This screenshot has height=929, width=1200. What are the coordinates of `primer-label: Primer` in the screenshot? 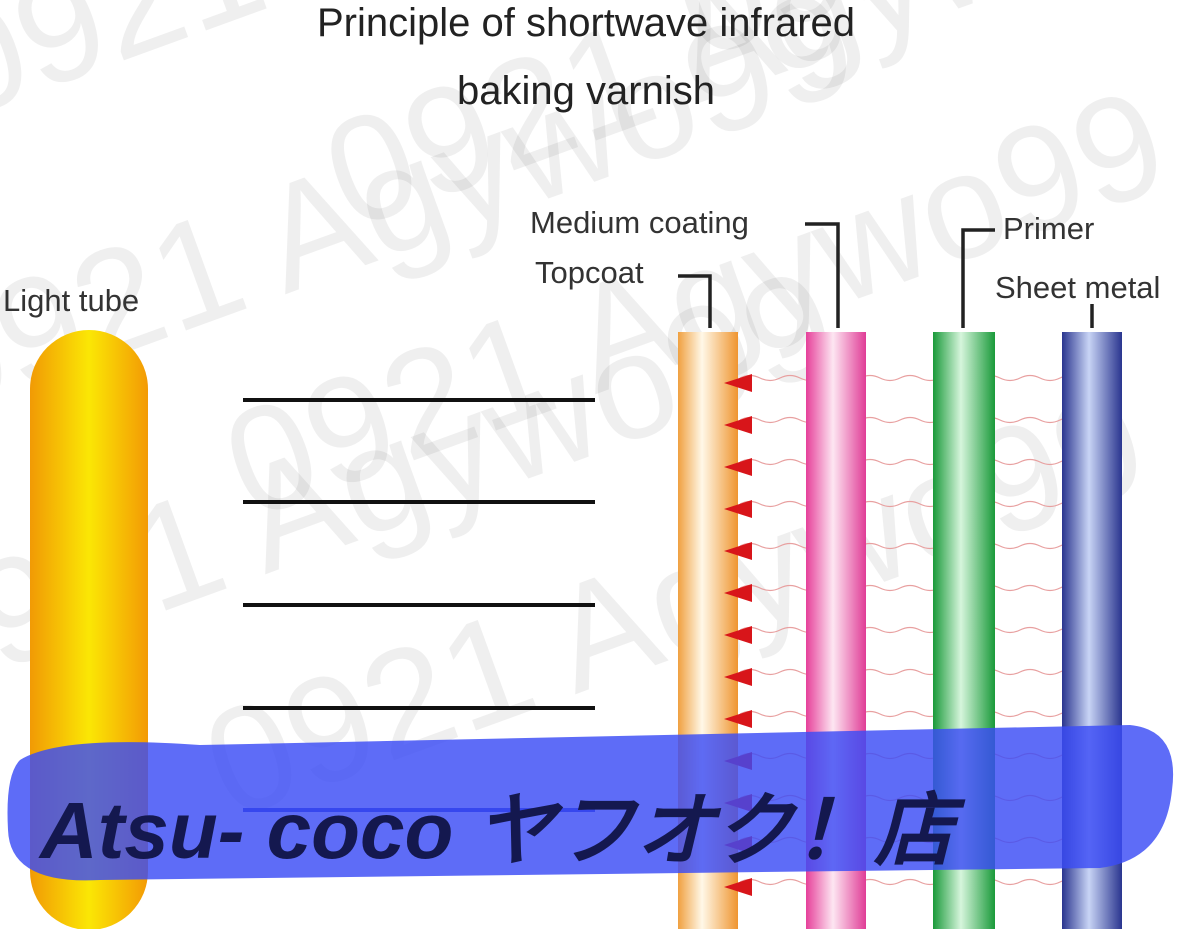 It's located at (1048, 228).